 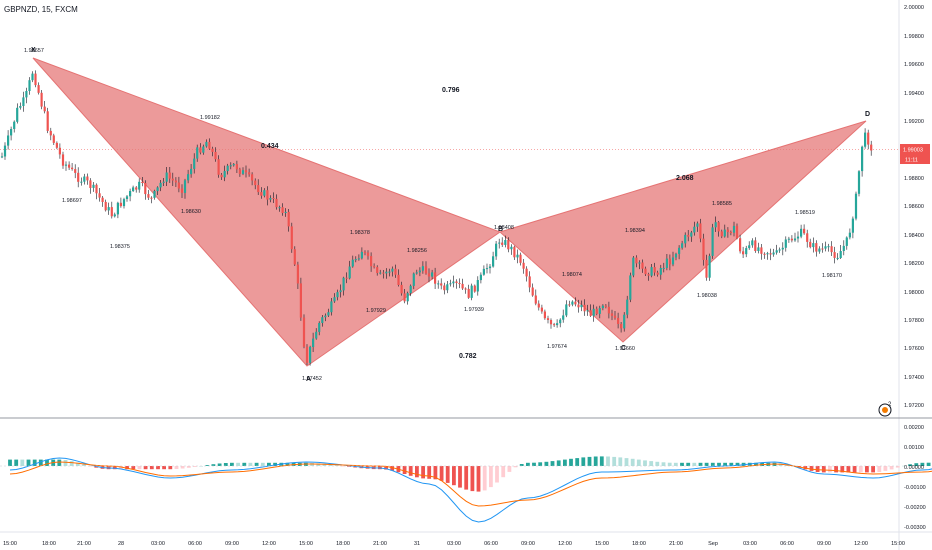 I want to click on price-tick: 1.99200, so click(x=914, y=122).